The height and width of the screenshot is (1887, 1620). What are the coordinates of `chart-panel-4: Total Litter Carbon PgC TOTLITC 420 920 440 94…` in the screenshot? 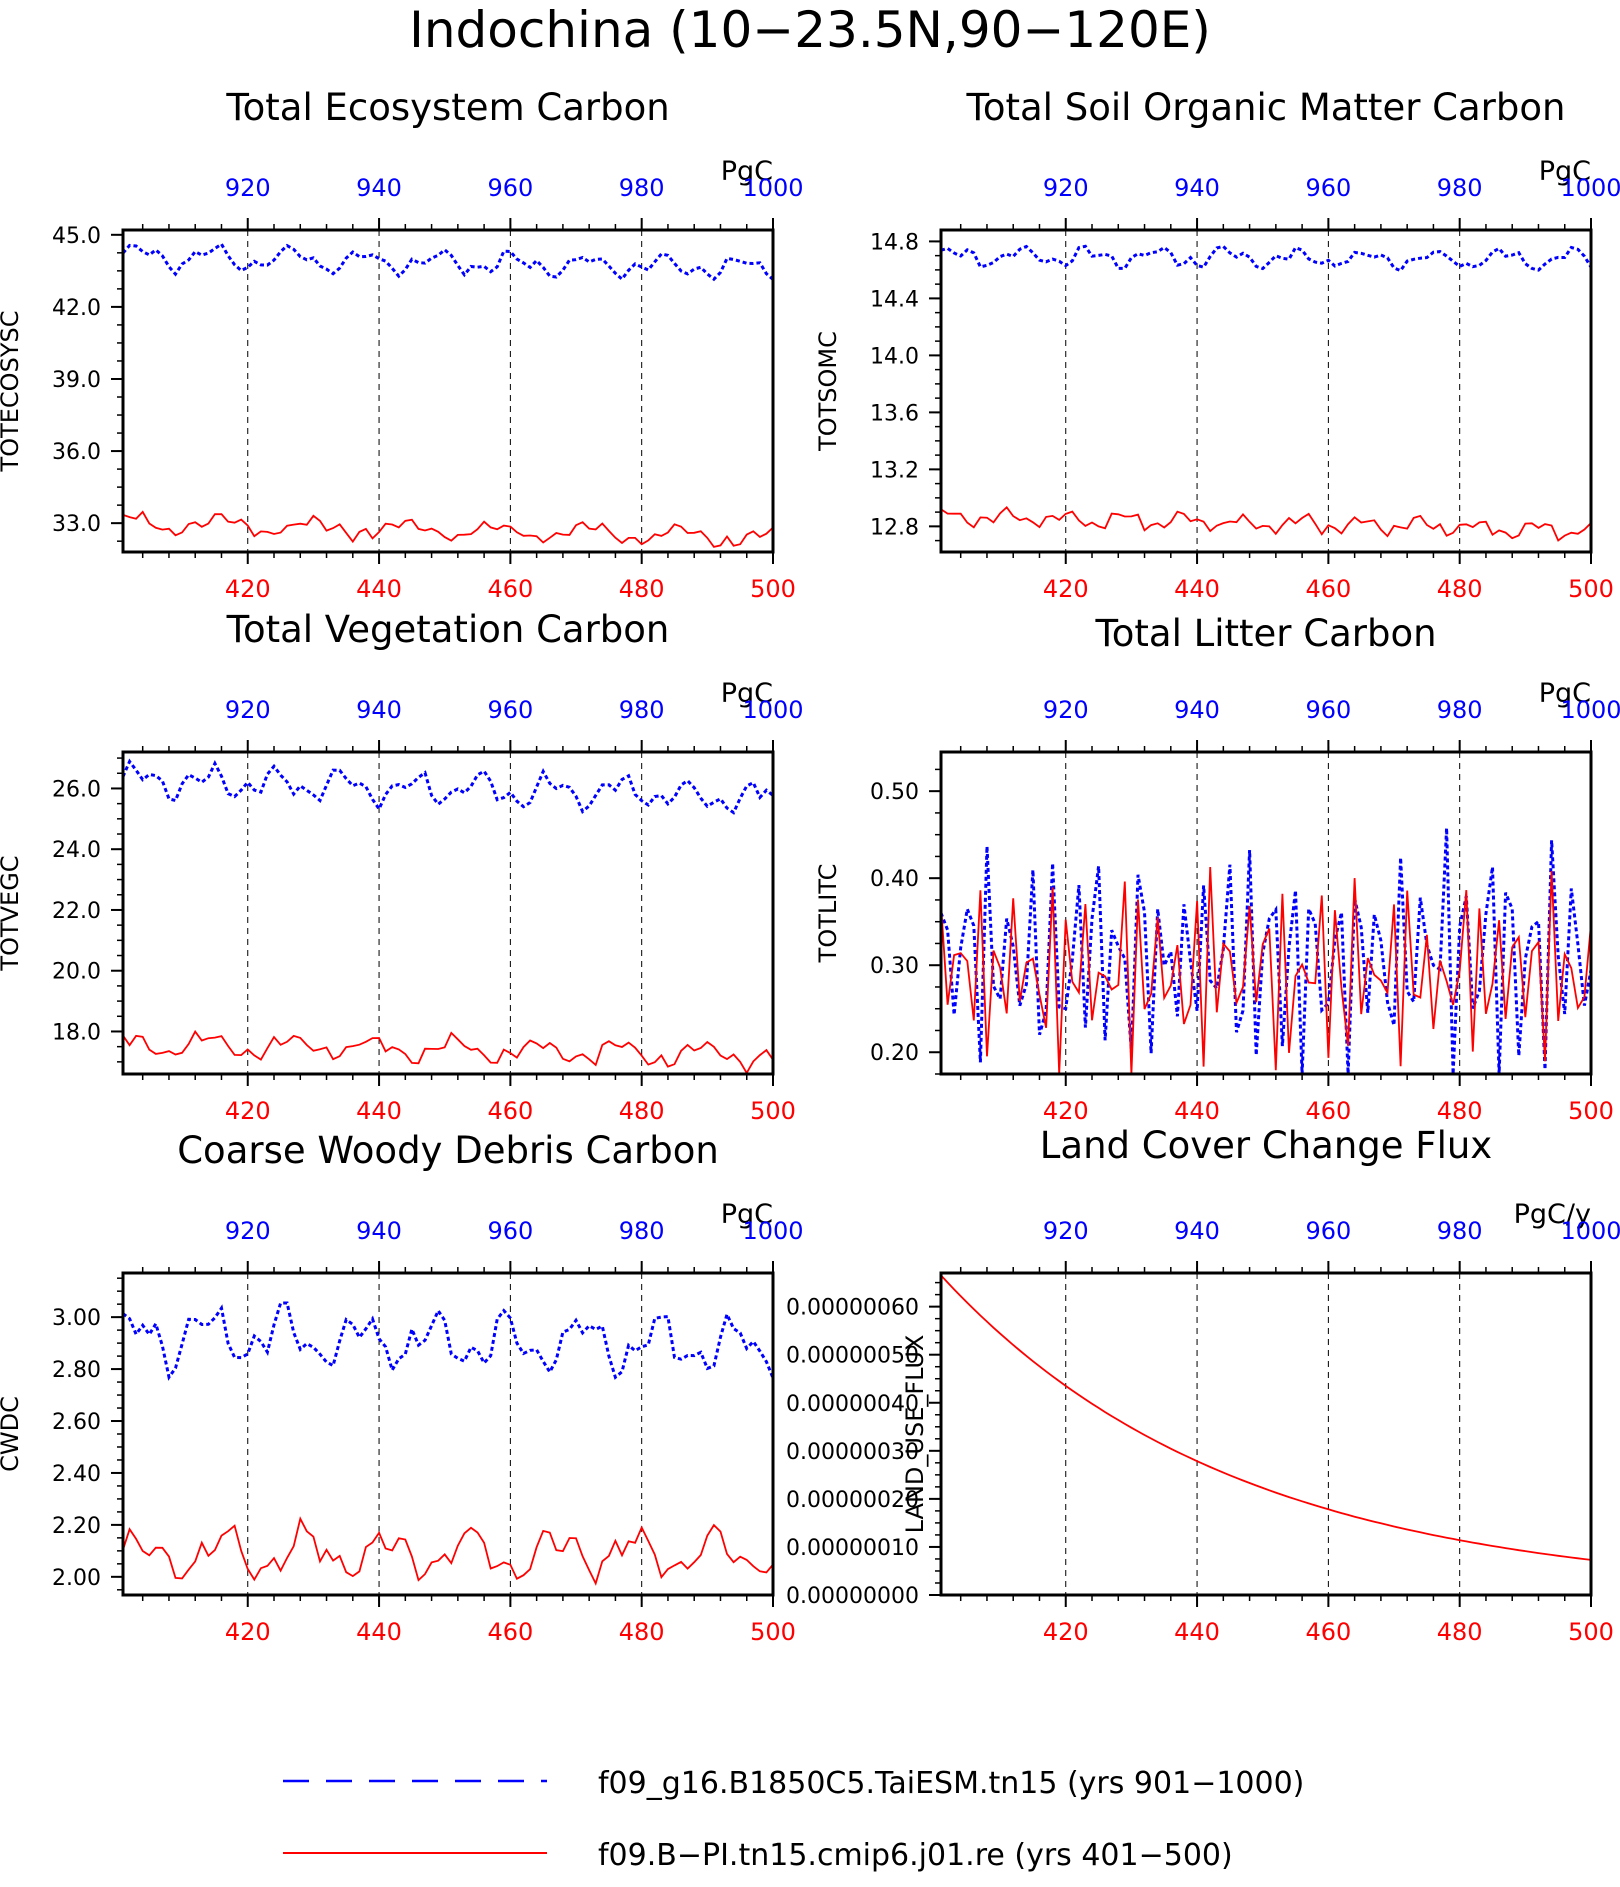 It's located at (1217, 868).